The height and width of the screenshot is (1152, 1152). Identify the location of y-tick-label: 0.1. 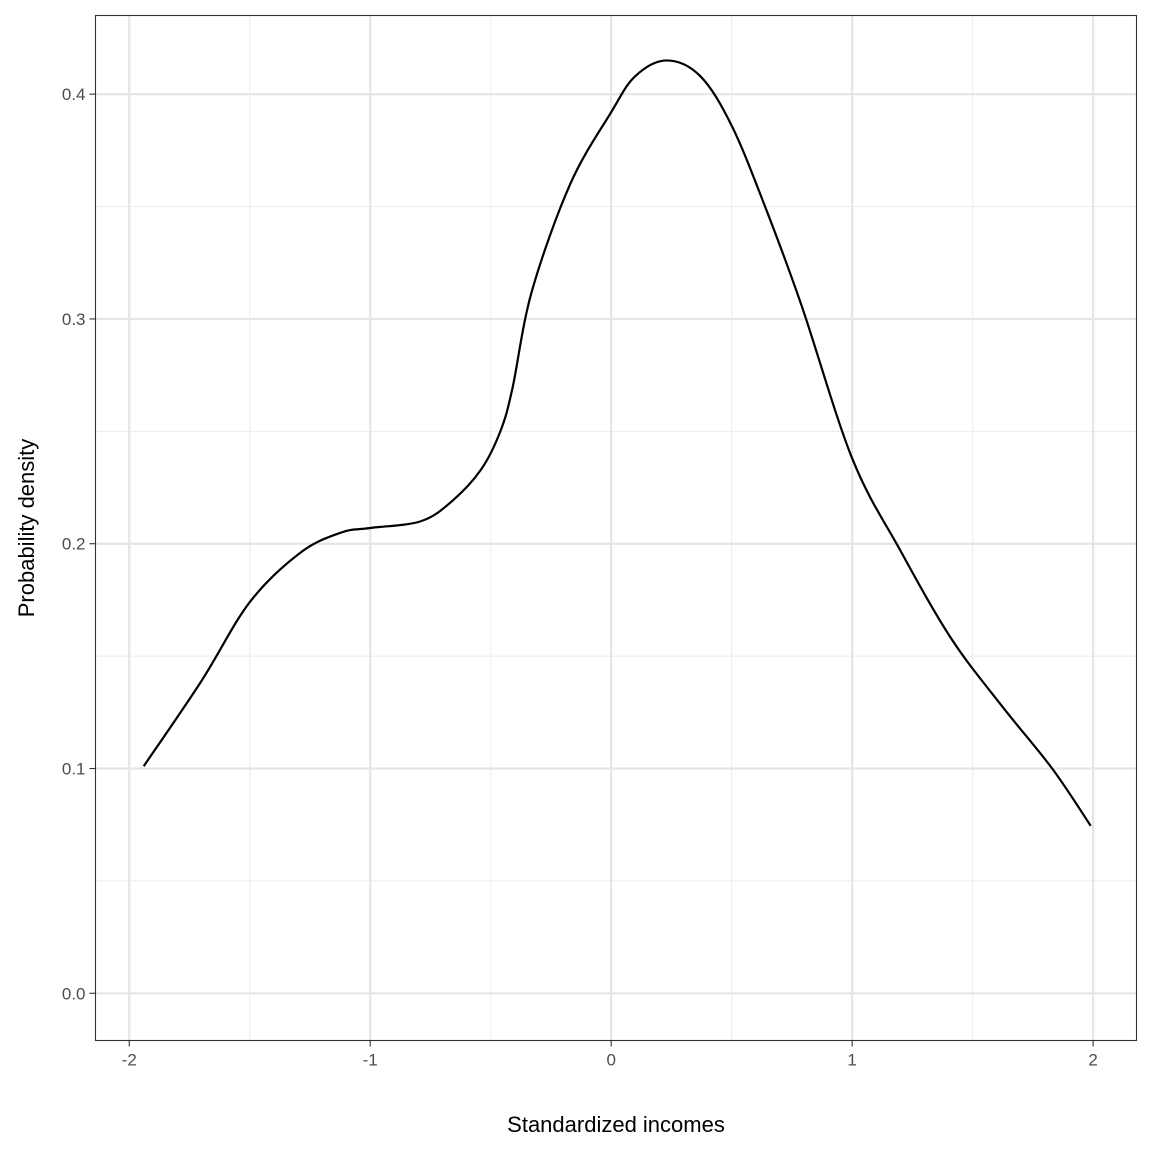
(74, 769).